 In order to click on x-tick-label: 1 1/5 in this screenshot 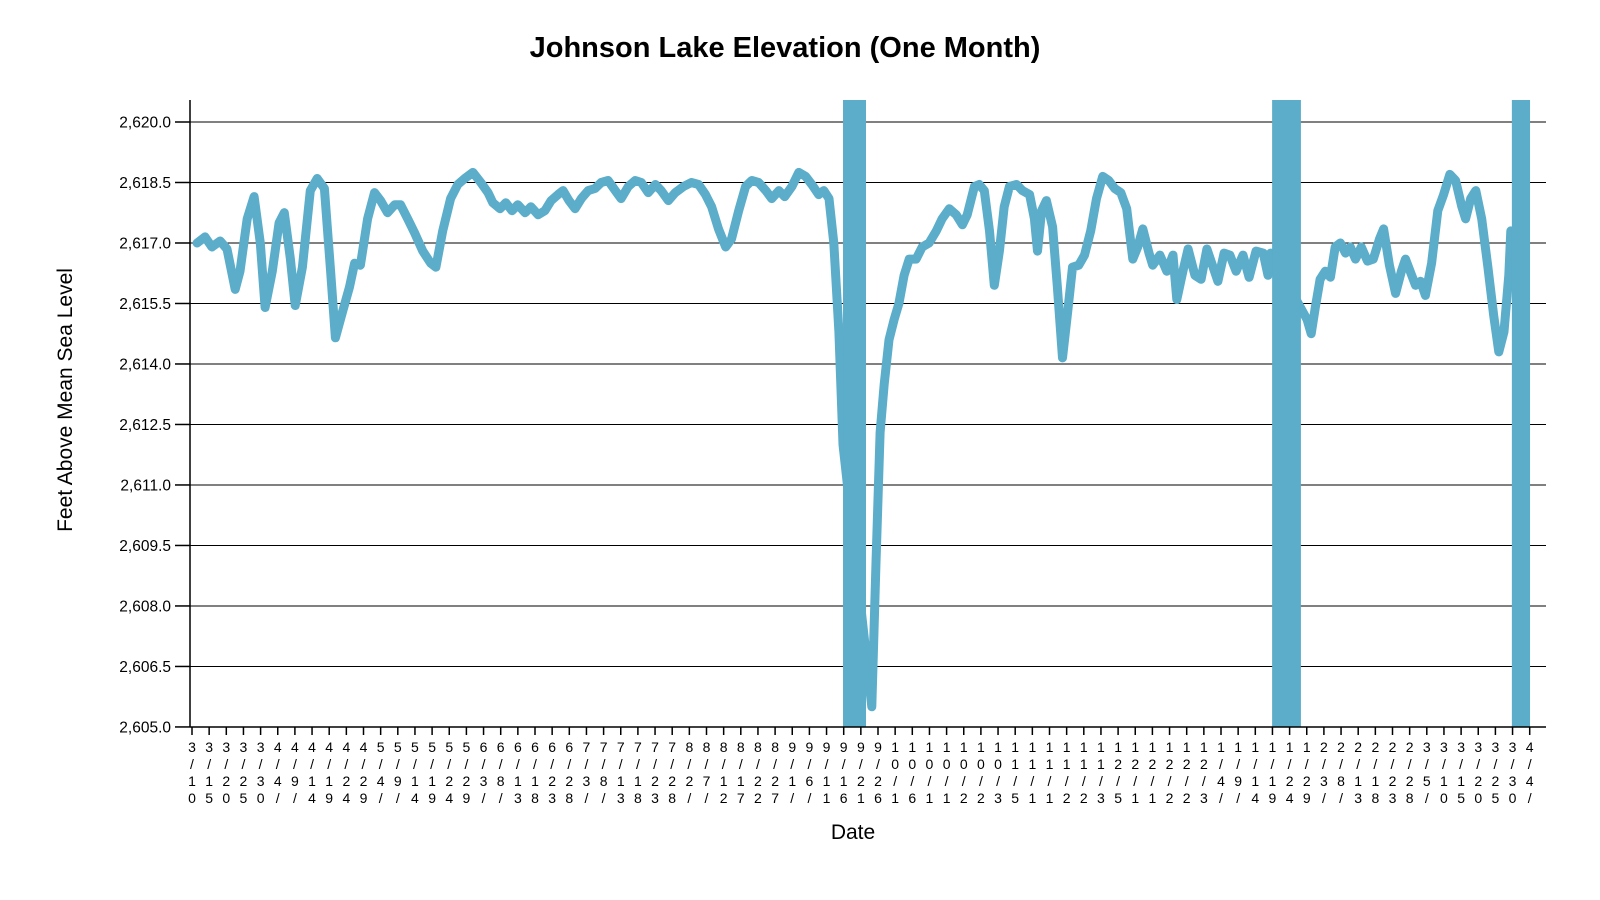, I will do `click(1015, 772)`.